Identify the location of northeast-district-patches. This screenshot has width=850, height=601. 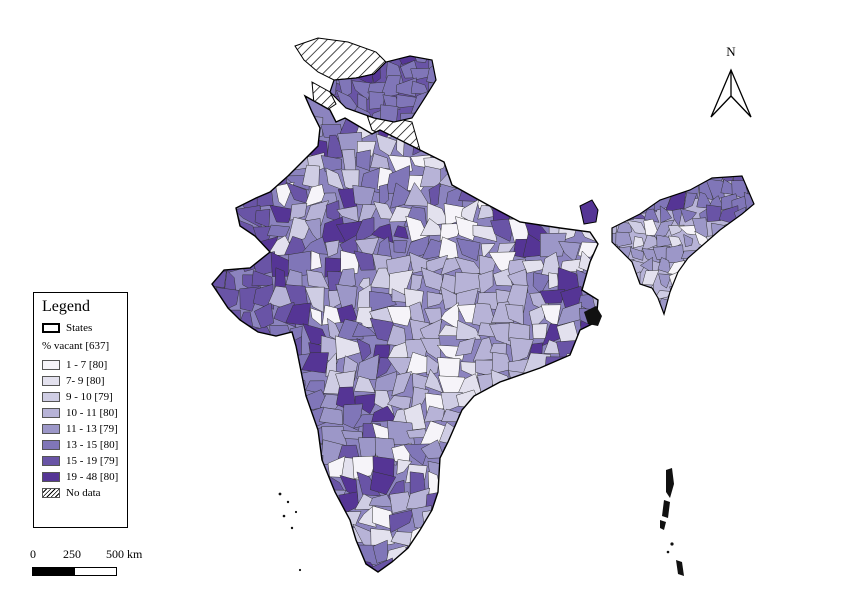
(683, 245).